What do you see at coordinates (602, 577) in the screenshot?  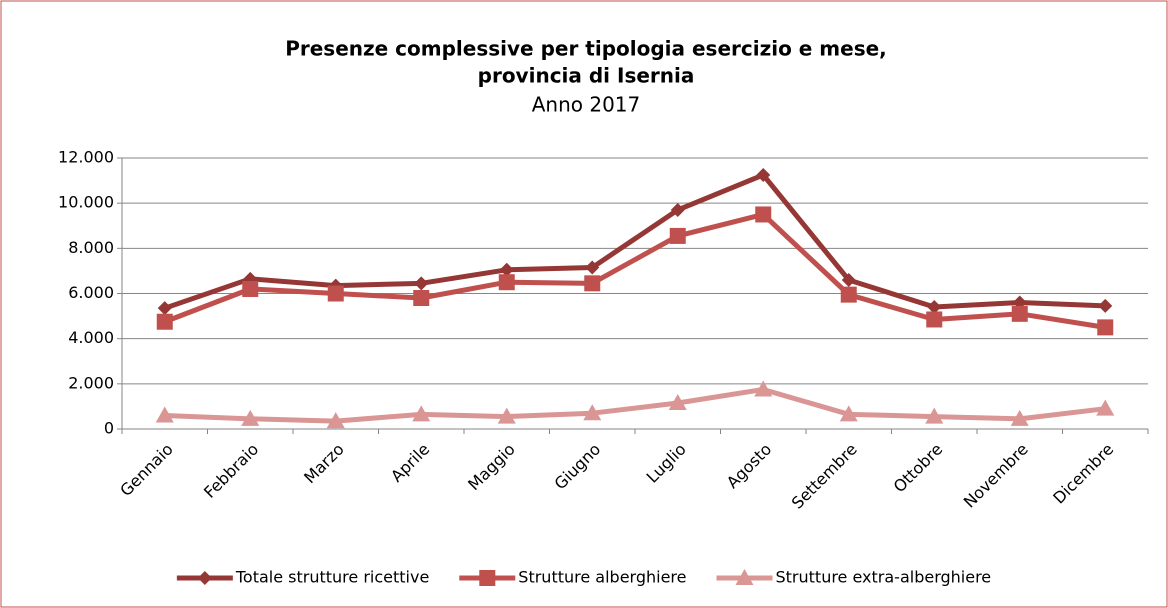 I see `legend-label: Strutture alberghiere` at bounding box center [602, 577].